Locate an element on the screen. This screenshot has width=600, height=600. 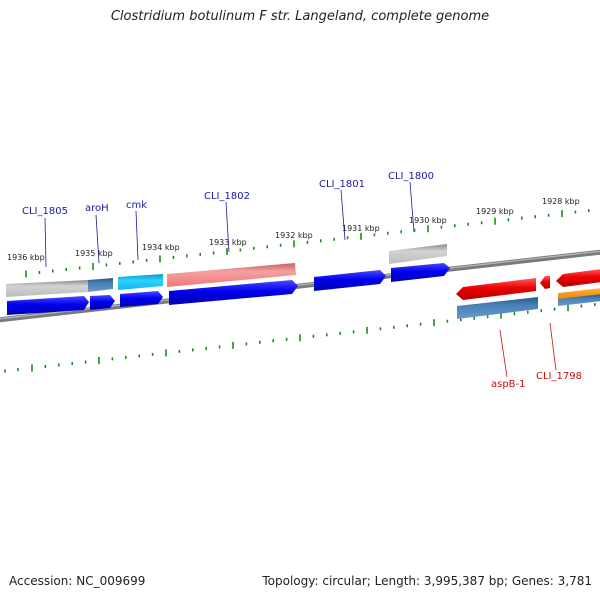
accession-text: Accession: NC_009699 is located at coordinates (77, 581).